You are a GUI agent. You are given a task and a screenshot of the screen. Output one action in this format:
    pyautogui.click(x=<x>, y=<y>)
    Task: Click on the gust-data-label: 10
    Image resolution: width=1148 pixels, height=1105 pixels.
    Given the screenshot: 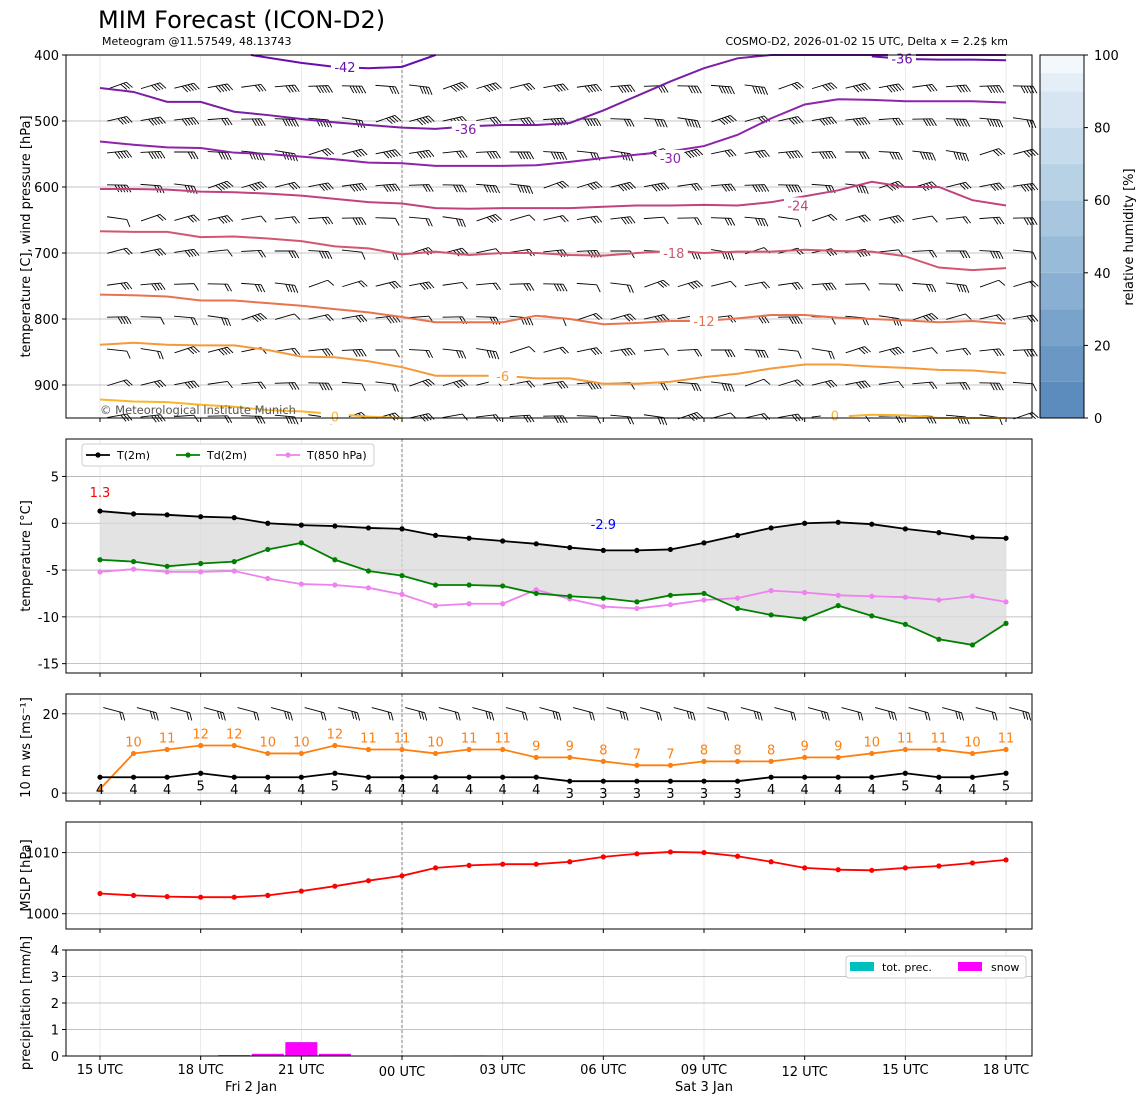 What is the action you would take?
    pyautogui.click(x=268, y=742)
    